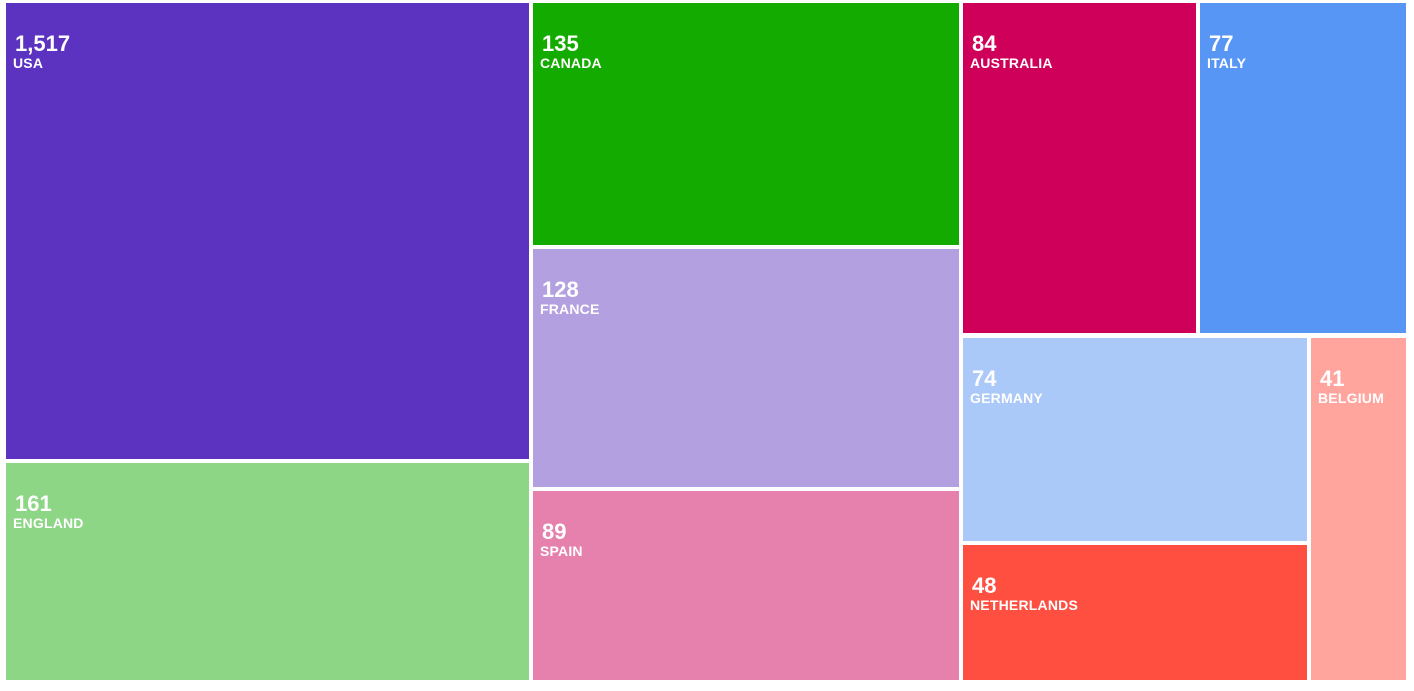 The width and height of the screenshot is (1414, 691). Describe the element at coordinates (1227, 63) in the screenshot. I see `tile-label: ITALY` at that location.